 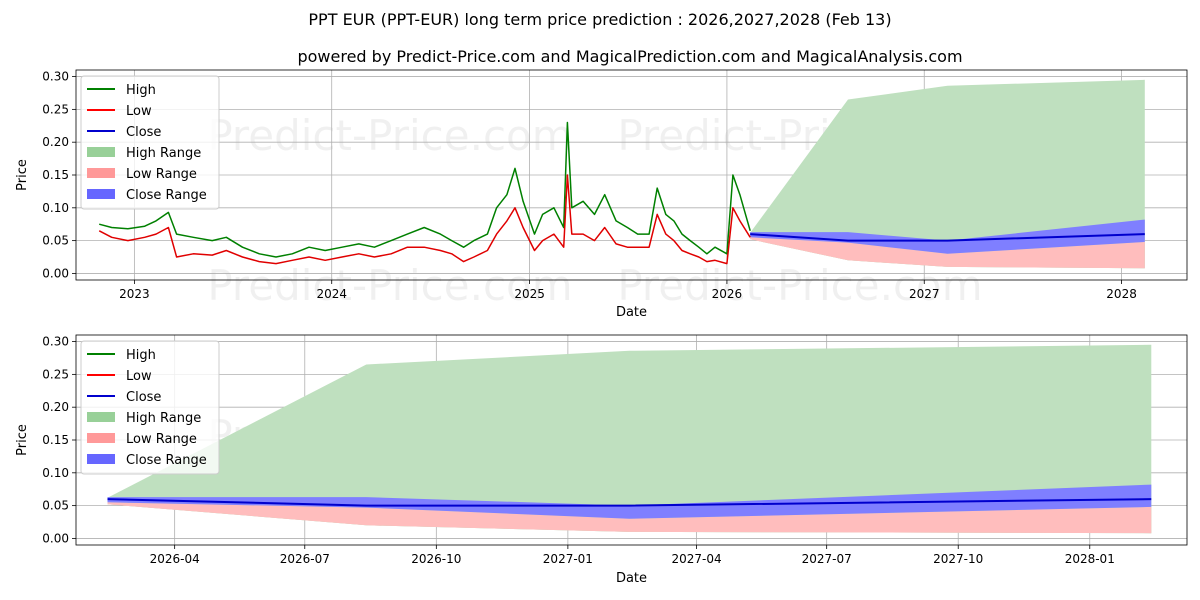 I want to click on x-tick-label: 2027, so click(x=924, y=294).